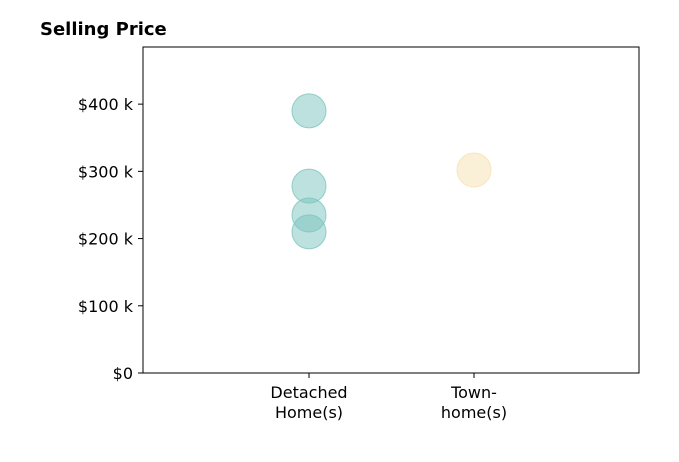 The width and height of the screenshot is (679, 462). Describe the element at coordinates (106, 306) in the screenshot. I see `y-tick-label: $100 k` at that location.